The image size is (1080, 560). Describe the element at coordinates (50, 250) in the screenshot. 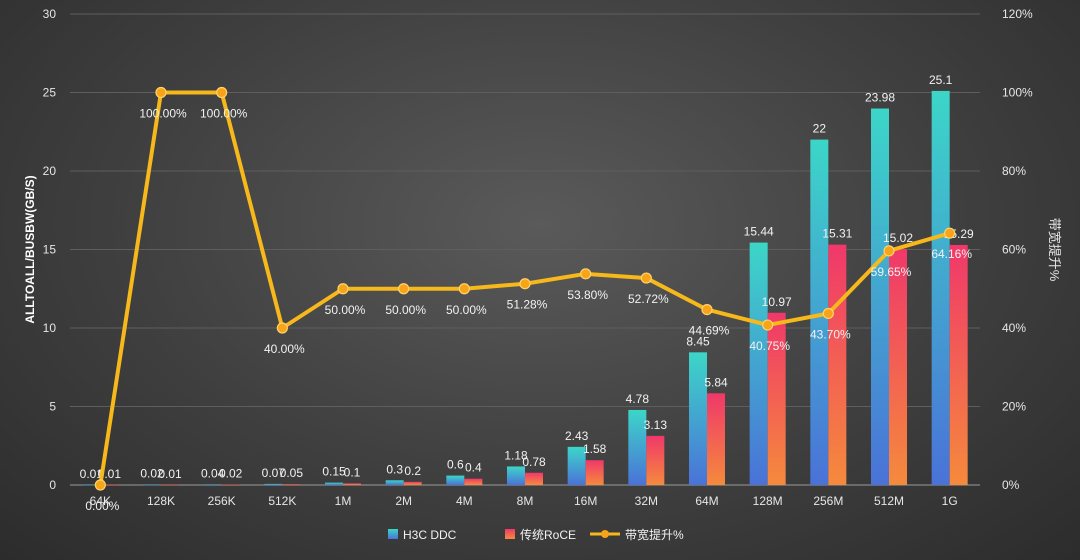

I see `y-tick-label: 15` at that location.